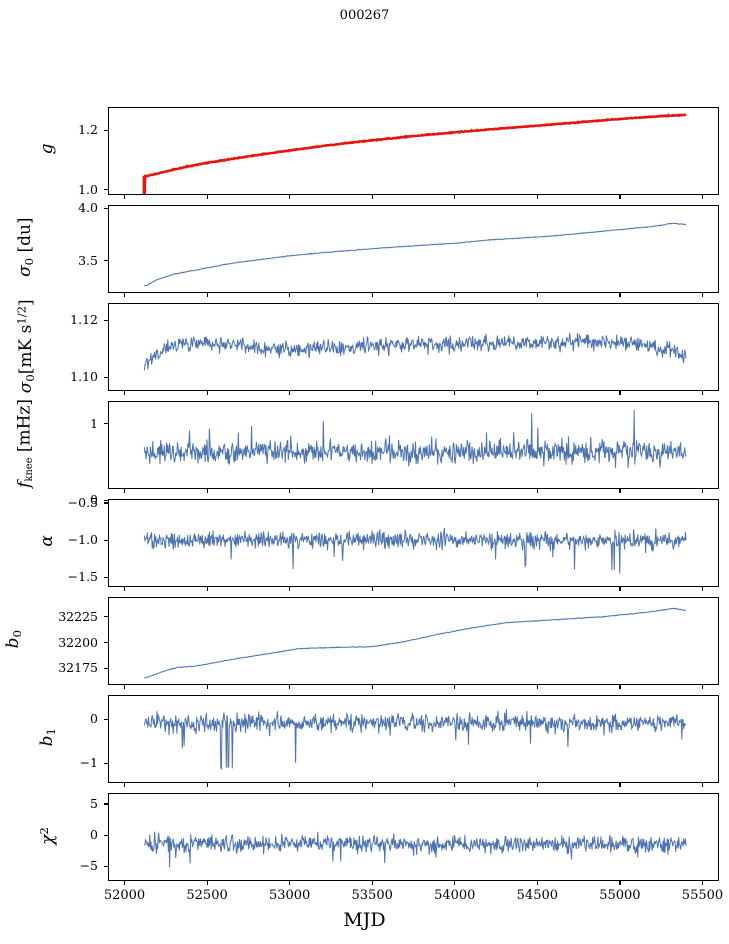 This screenshot has height=944, width=729. Describe the element at coordinates (372, 895) in the screenshot. I see `x-tick-label: 53500` at that location.